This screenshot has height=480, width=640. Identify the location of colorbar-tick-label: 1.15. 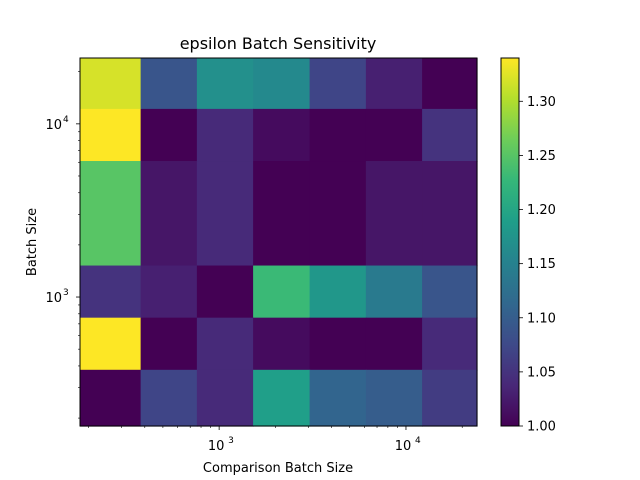
(541, 264).